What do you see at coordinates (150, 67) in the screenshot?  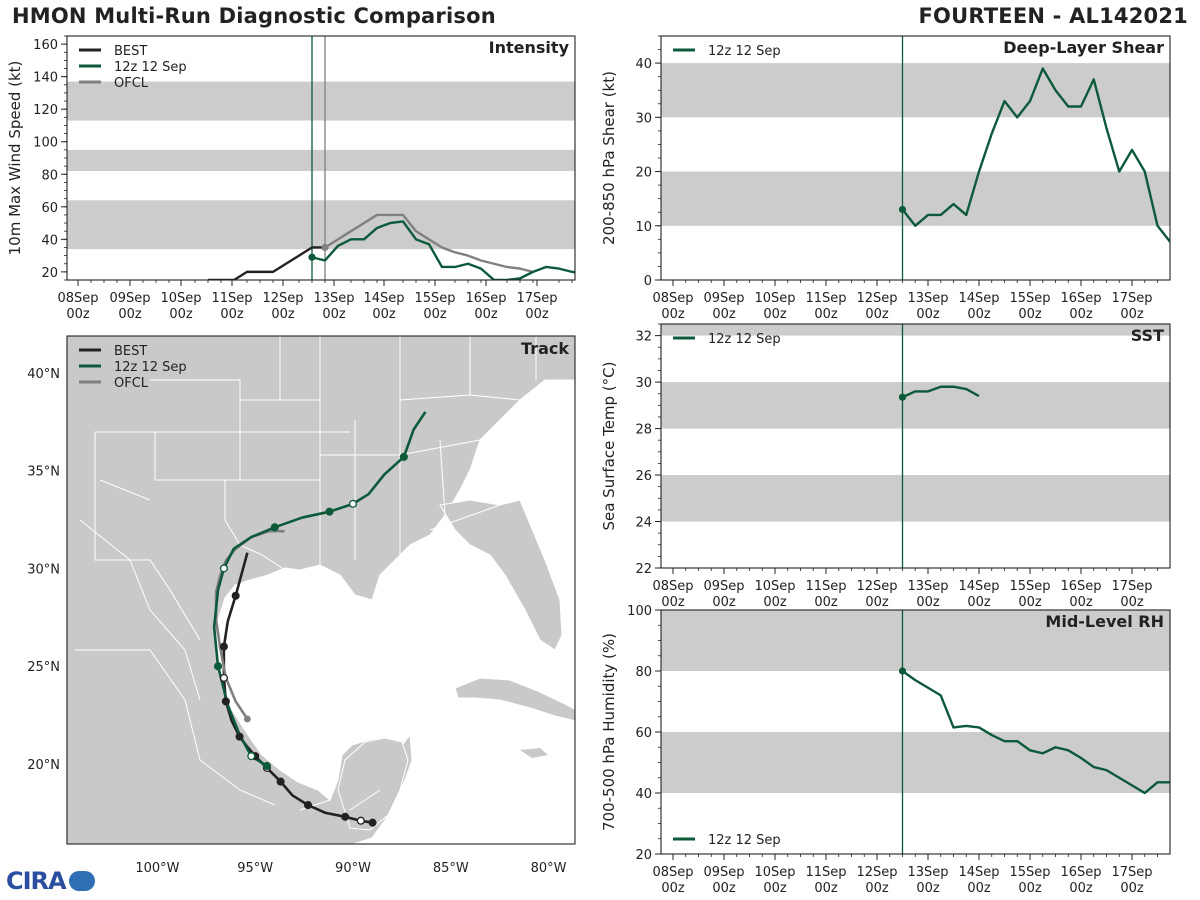 I see `intensity-legend-label: 12z 12 Sep` at bounding box center [150, 67].